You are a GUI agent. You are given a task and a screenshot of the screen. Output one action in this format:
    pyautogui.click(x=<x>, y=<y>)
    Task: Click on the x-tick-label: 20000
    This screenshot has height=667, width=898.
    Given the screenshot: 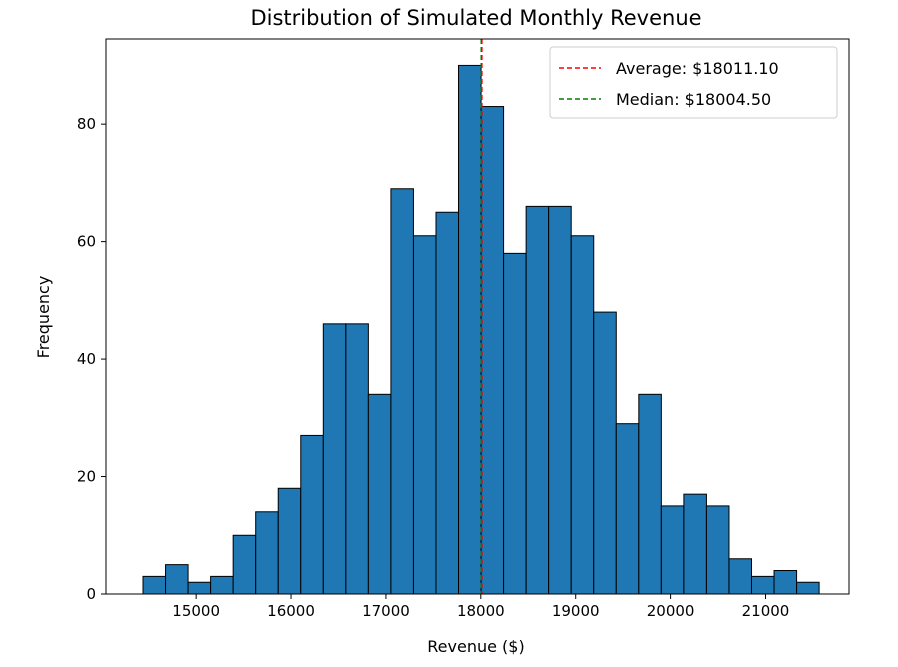 What is the action you would take?
    pyautogui.click(x=671, y=611)
    